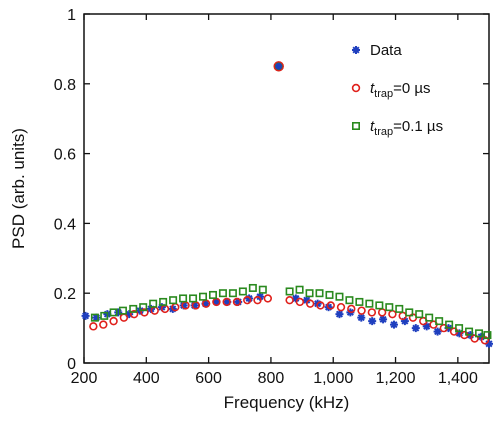 This screenshot has height=422, width=495. I want to click on peak-point, so click(278, 66).